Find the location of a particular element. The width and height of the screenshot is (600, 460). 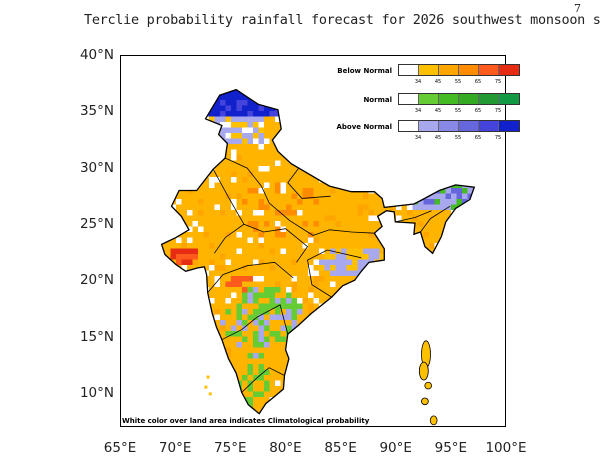

longitude-tick-label: 90°E is located at coordinates (395, 448).